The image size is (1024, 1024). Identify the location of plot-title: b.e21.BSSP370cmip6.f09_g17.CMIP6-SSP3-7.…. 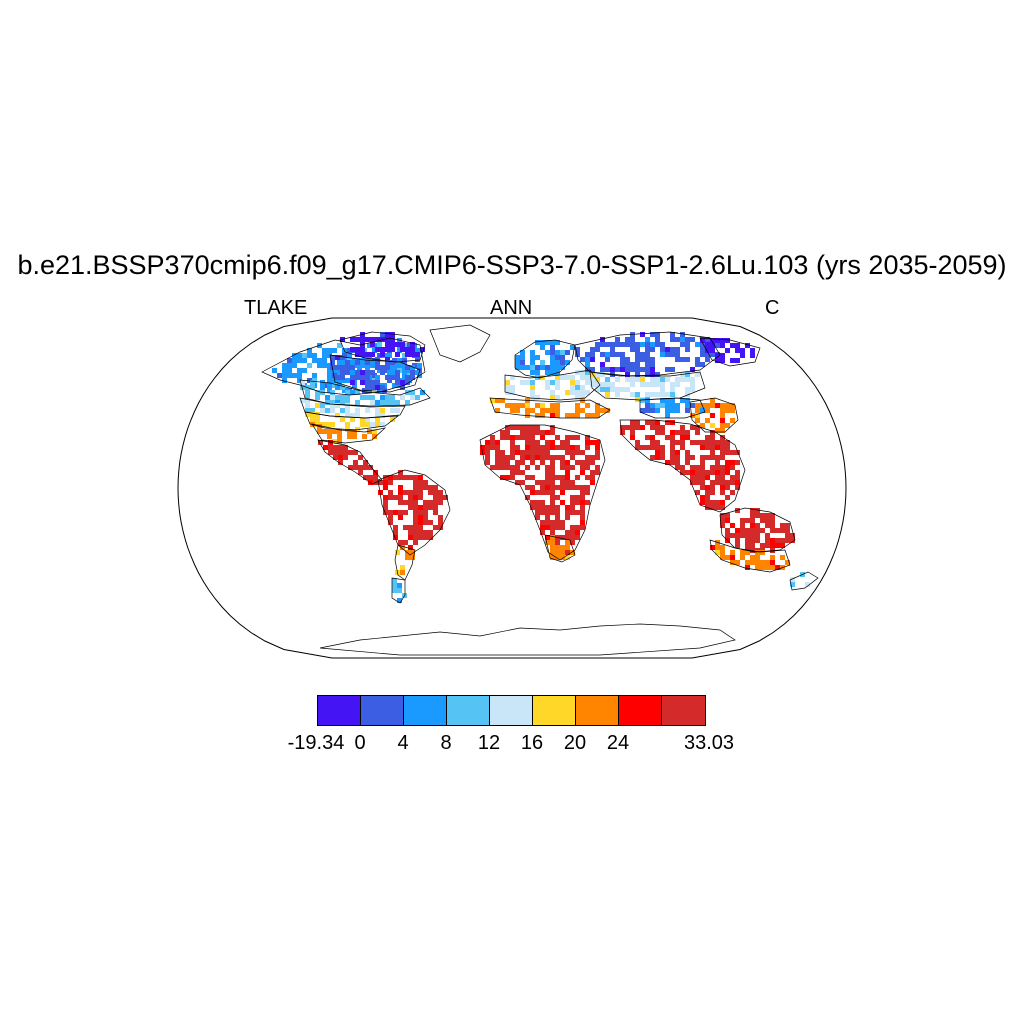
(512, 265).